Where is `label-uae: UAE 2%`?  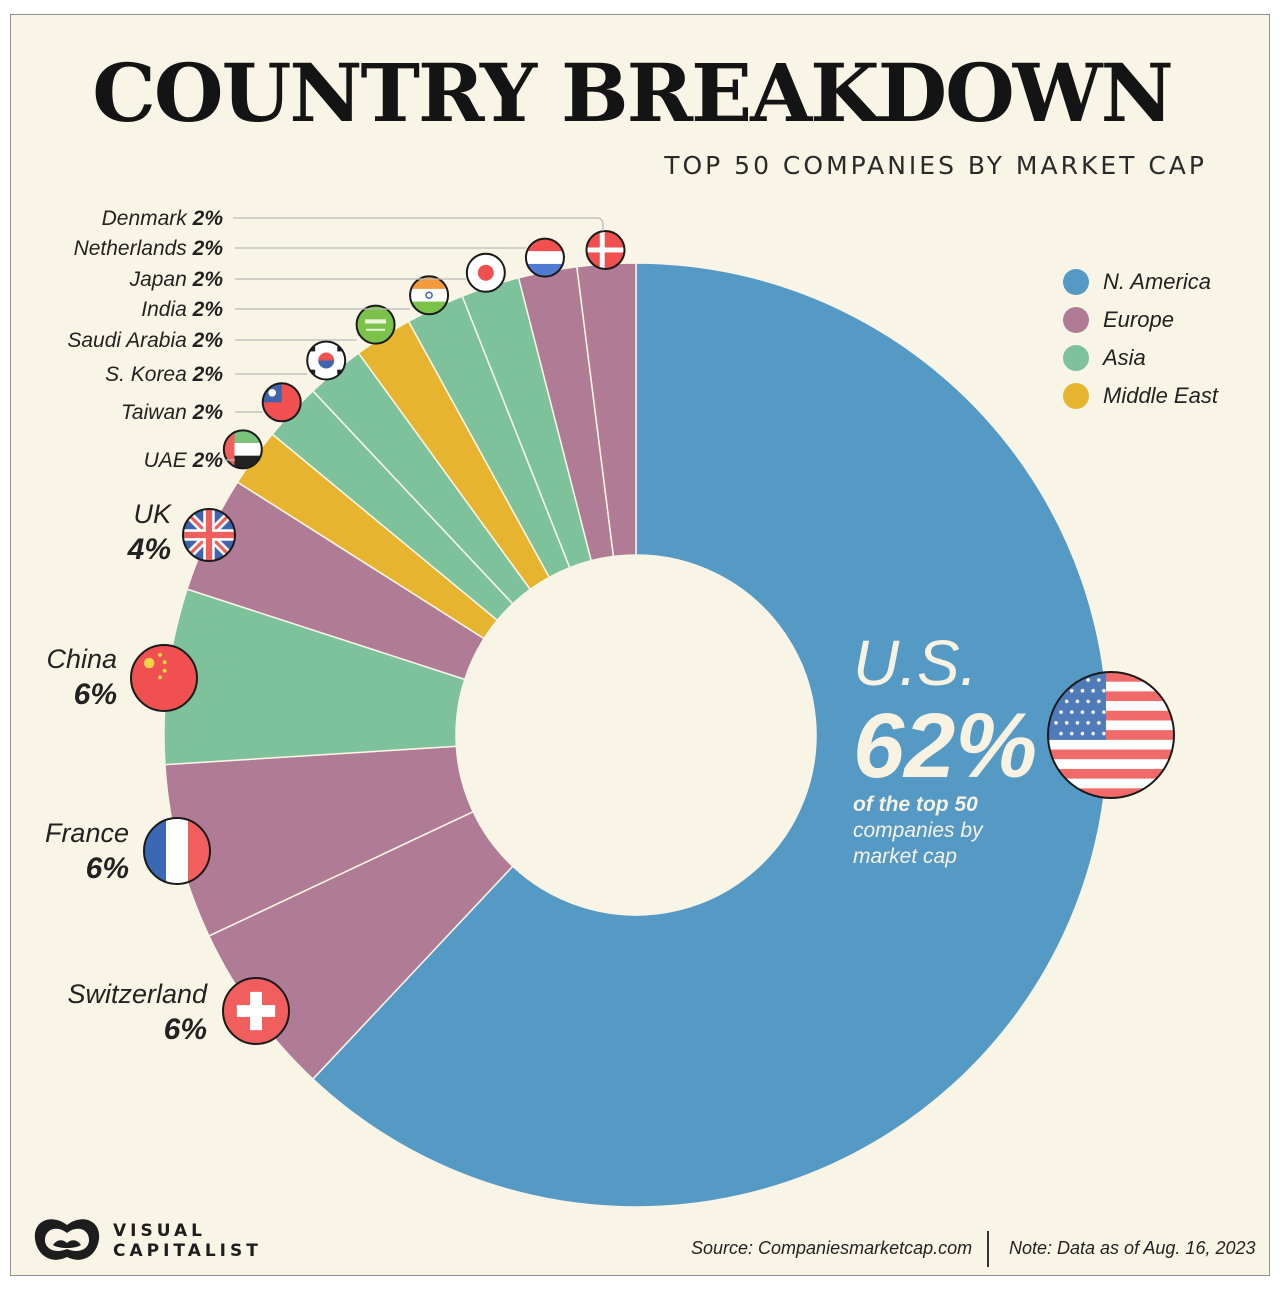
label-uae: UAE 2% is located at coordinates (184, 460).